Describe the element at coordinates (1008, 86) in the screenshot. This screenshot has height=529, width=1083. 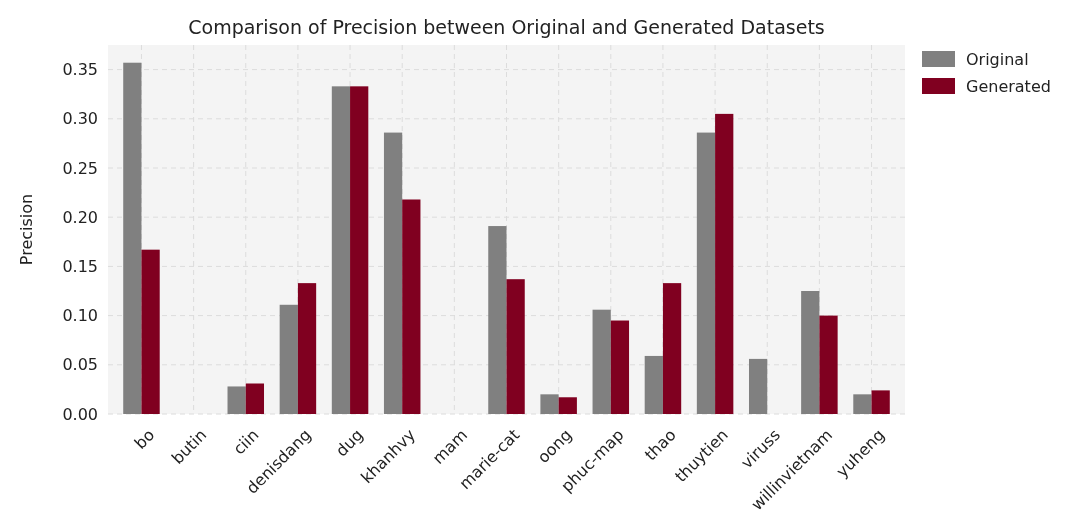
I see `legend-label: Generated` at that location.